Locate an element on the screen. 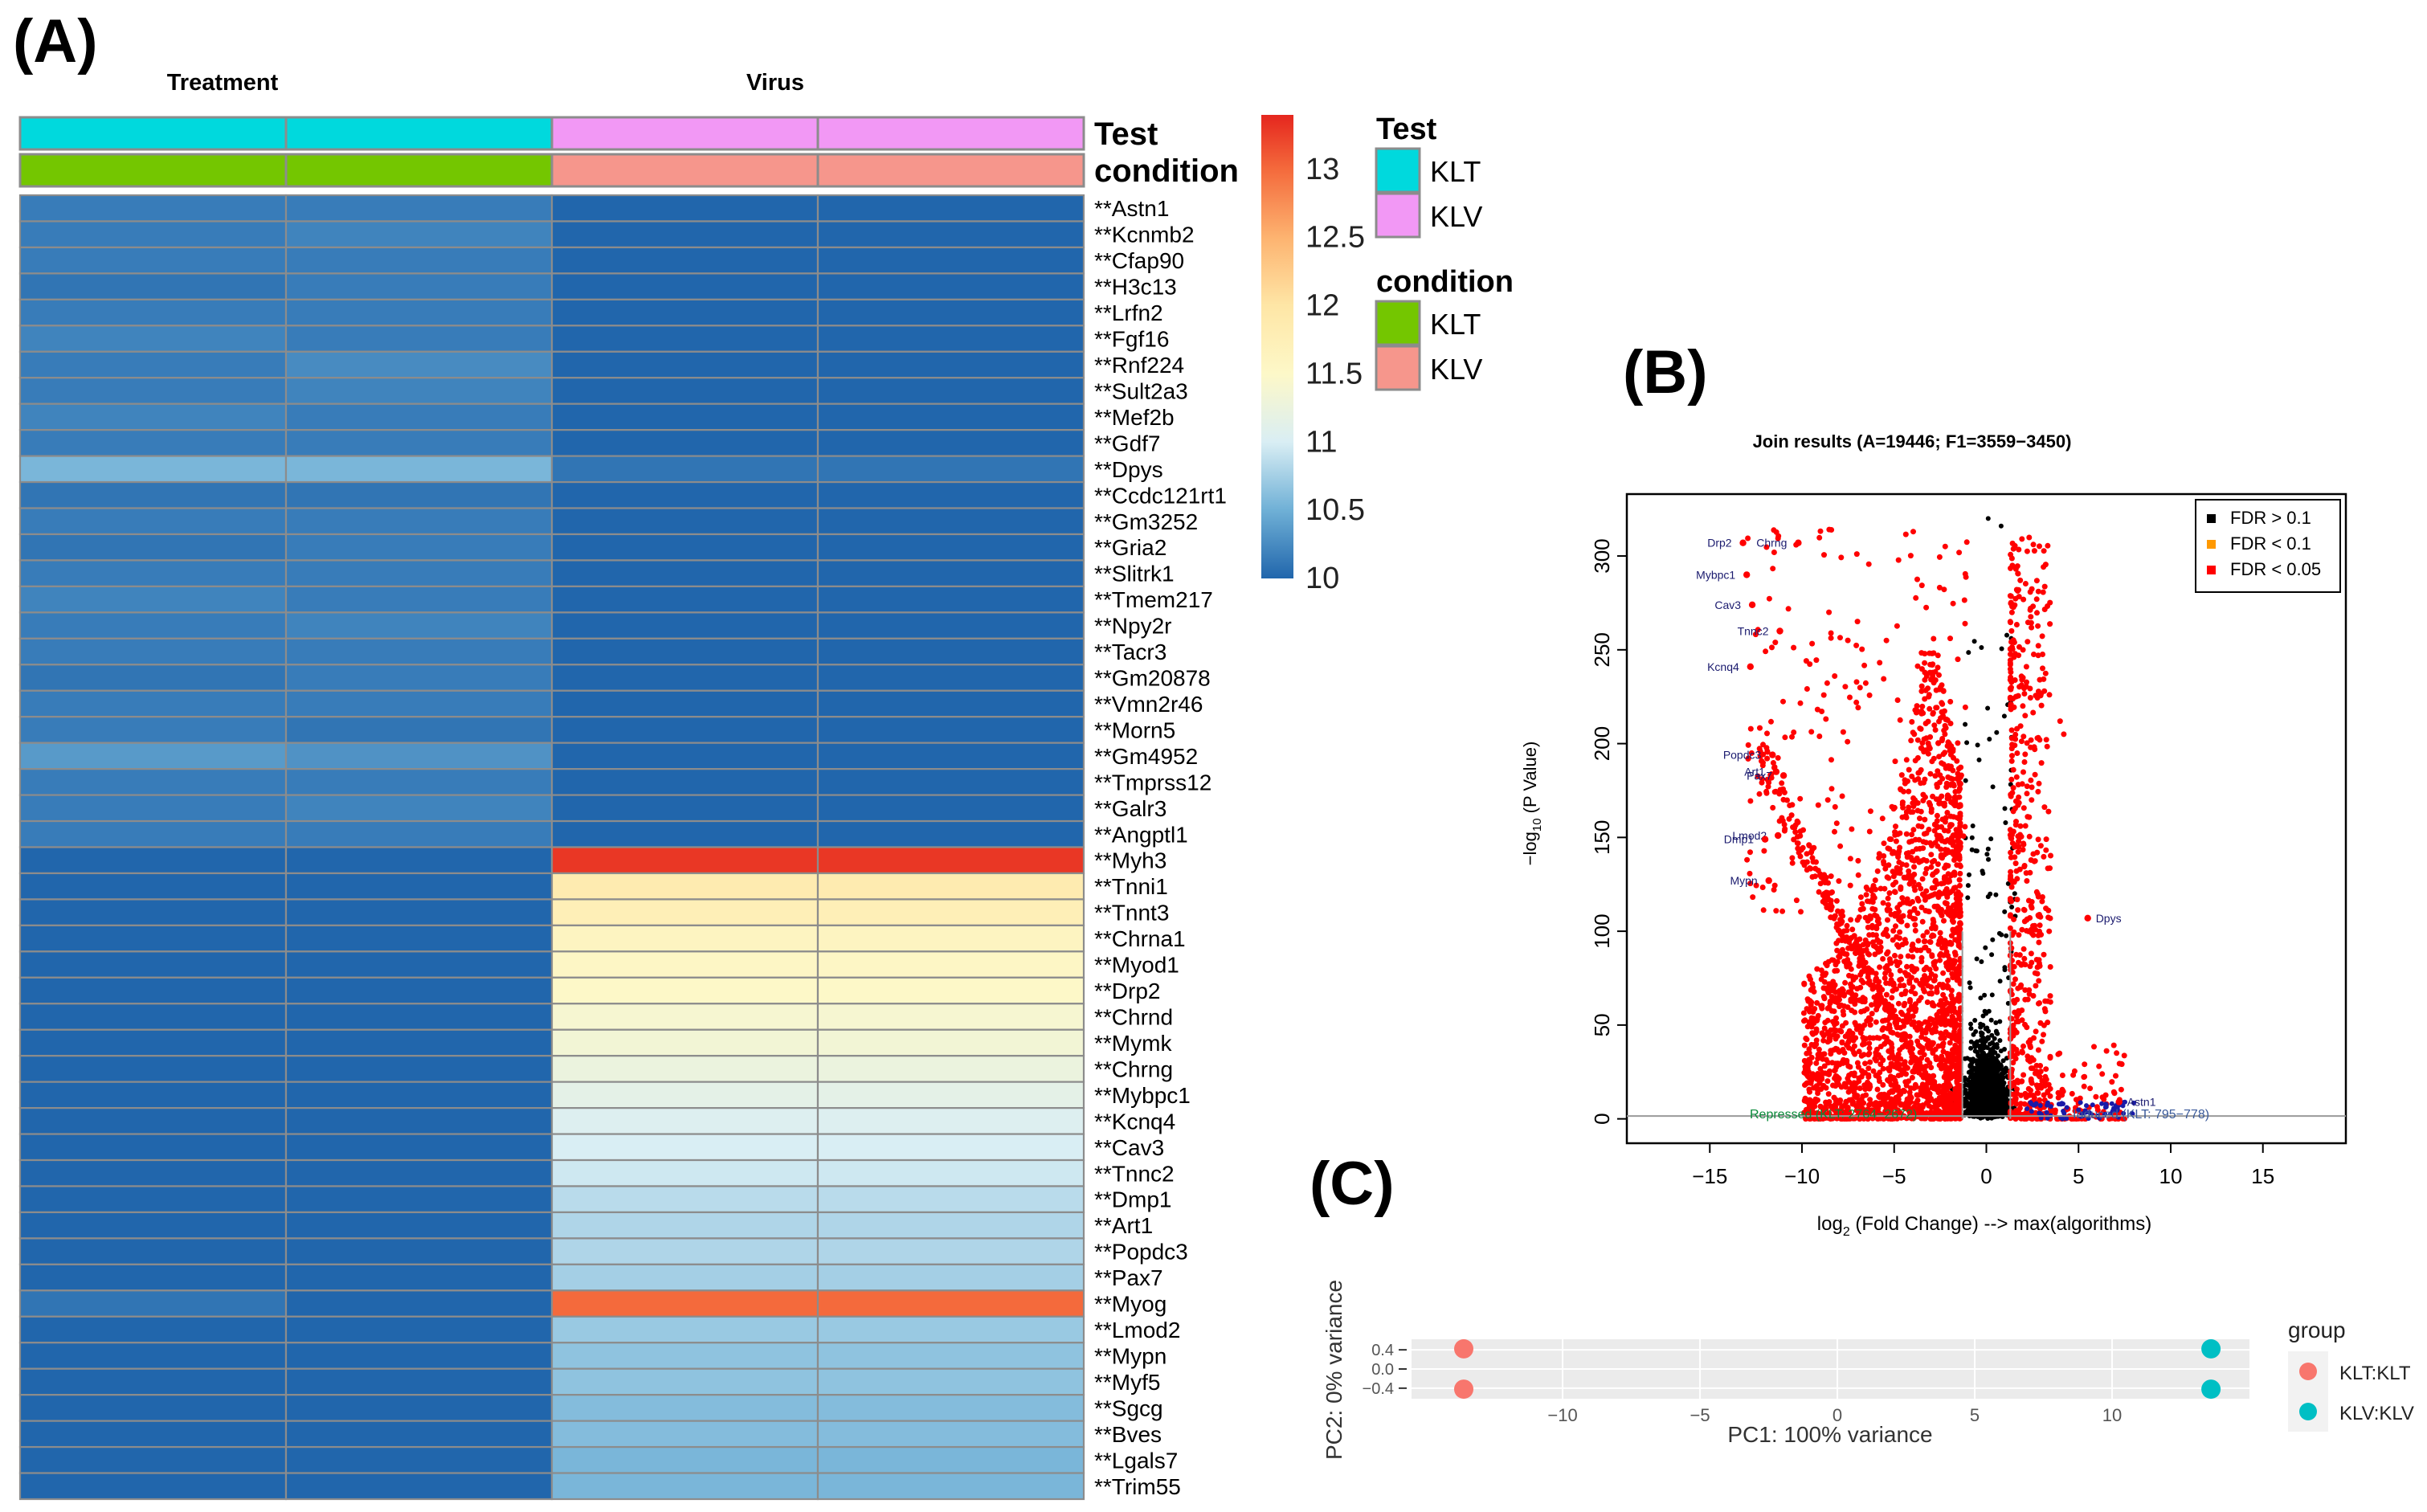 This screenshot has height=1512, width=2427. gene-label-dpys: **Dpys is located at coordinates (1128, 469).